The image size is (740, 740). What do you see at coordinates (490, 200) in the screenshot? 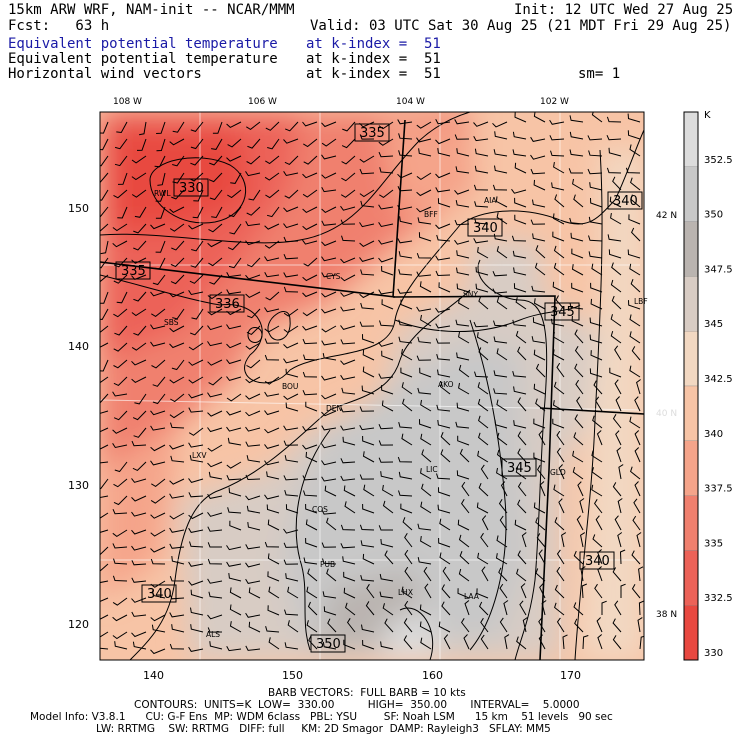
I see `station: AIA` at bounding box center [490, 200].